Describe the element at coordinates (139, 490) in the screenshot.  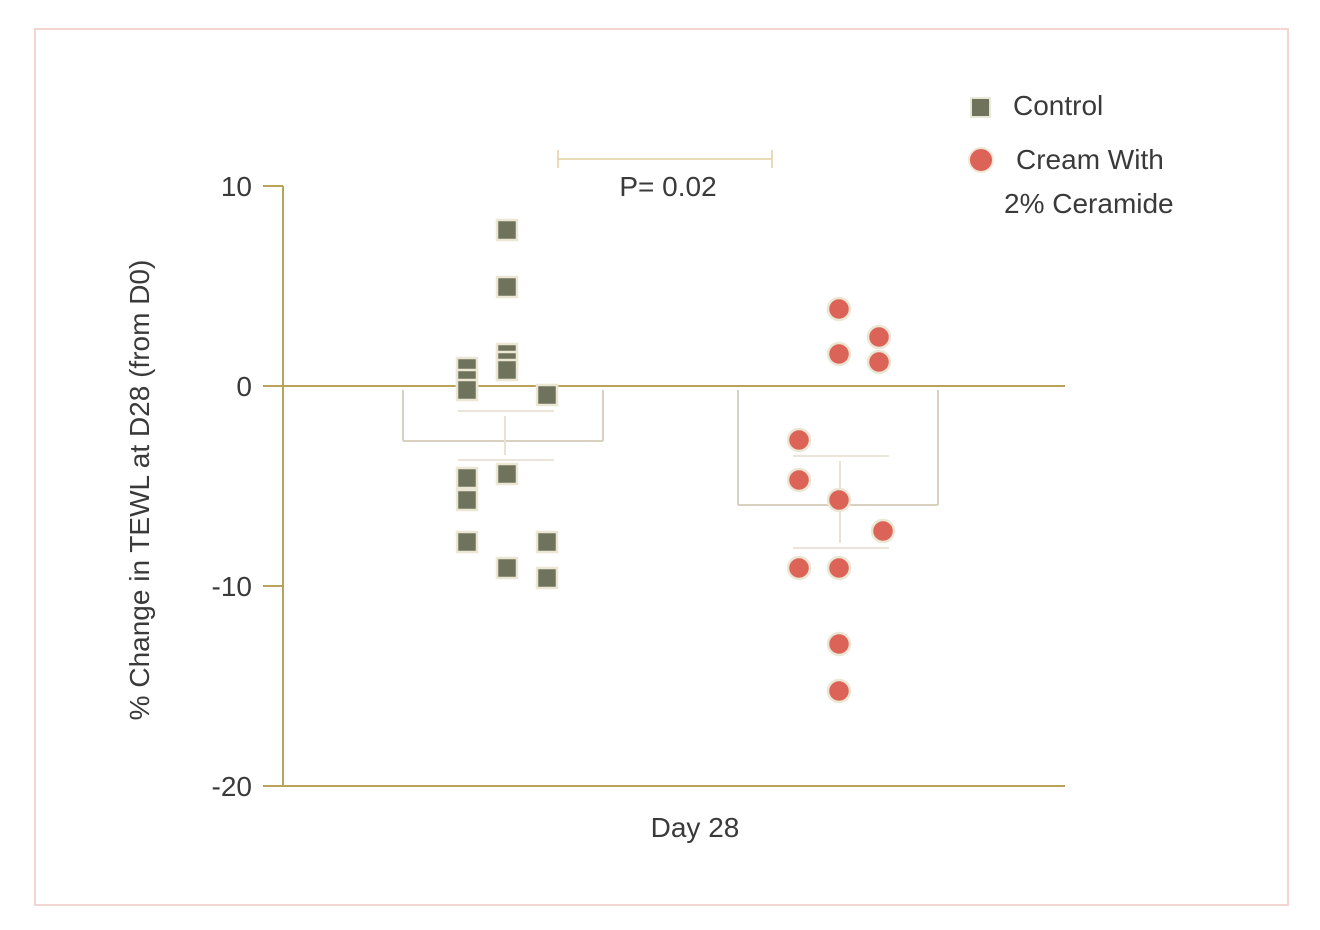
I see `y-axis-label: % Change in TEWL at D28 (from D0)` at that location.